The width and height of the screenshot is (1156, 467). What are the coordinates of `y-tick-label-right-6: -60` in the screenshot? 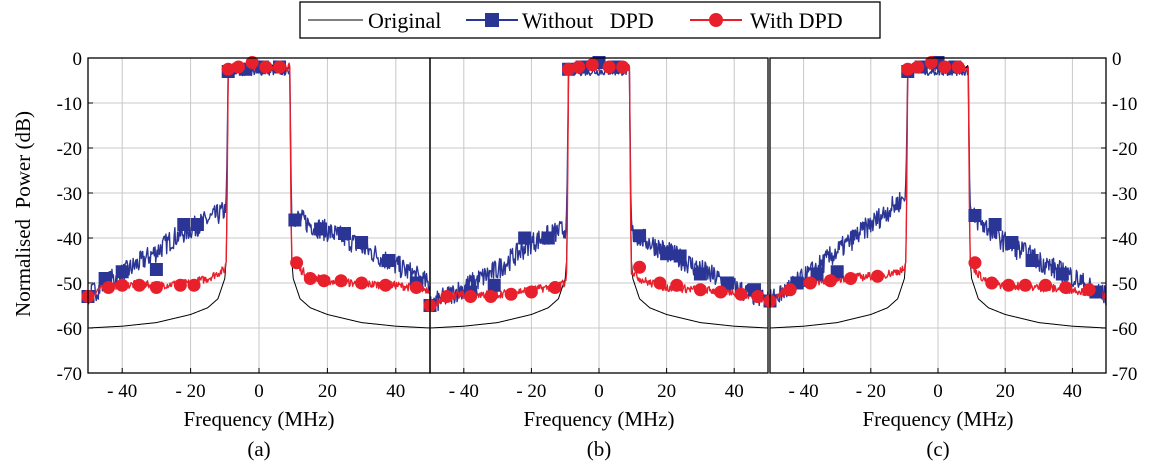 It's located at (1124, 329).